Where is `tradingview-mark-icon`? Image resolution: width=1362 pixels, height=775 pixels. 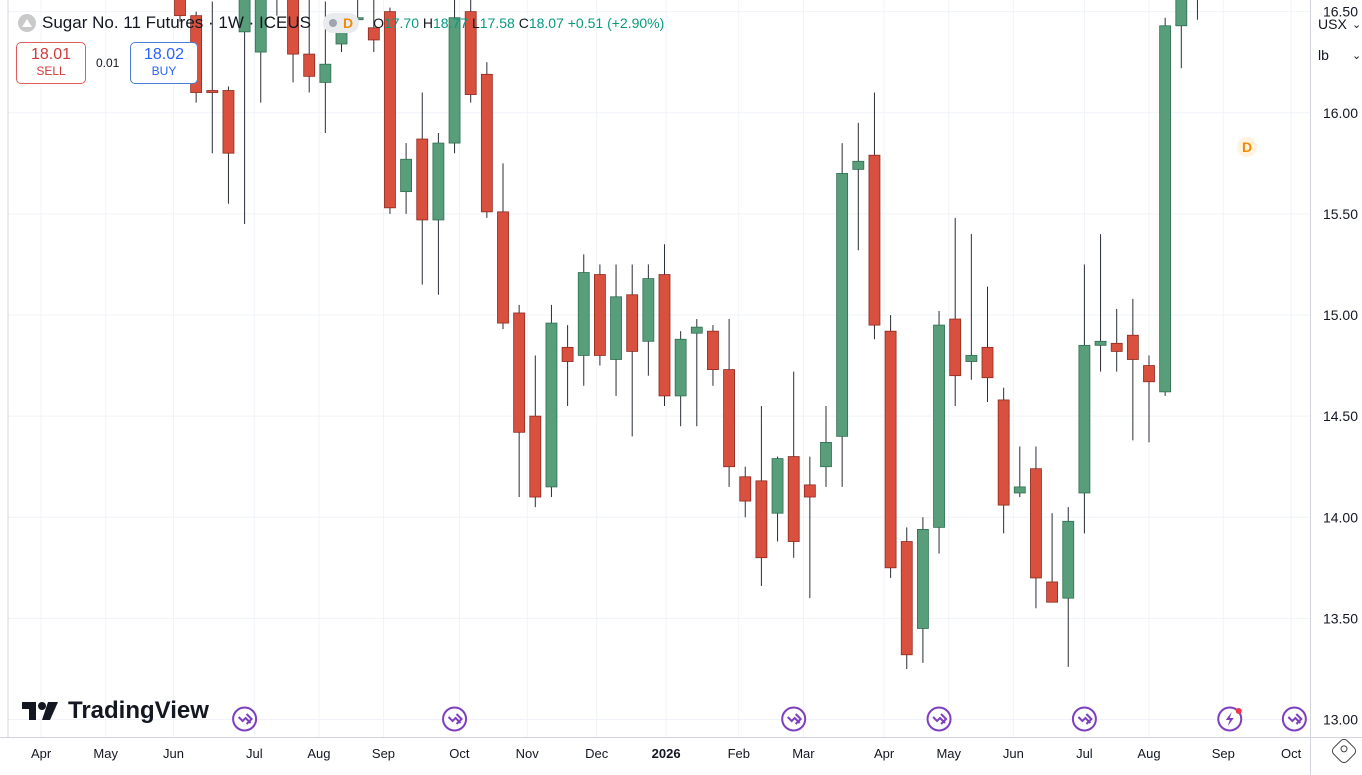
tradingview-mark-icon is located at coordinates (40, 711).